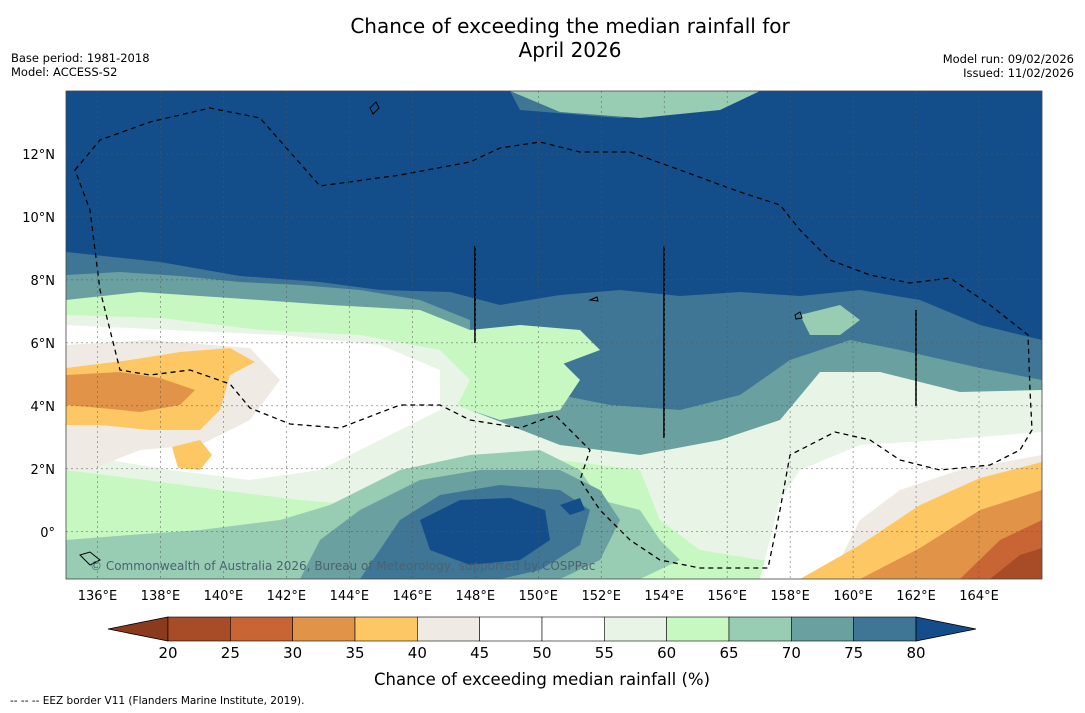 Image resolution: width=1085 pixels, height=713 pixels. Describe the element at coordinates (728, 653) in the screenshot. I see `colorbar-tick-65: 65` at that location.